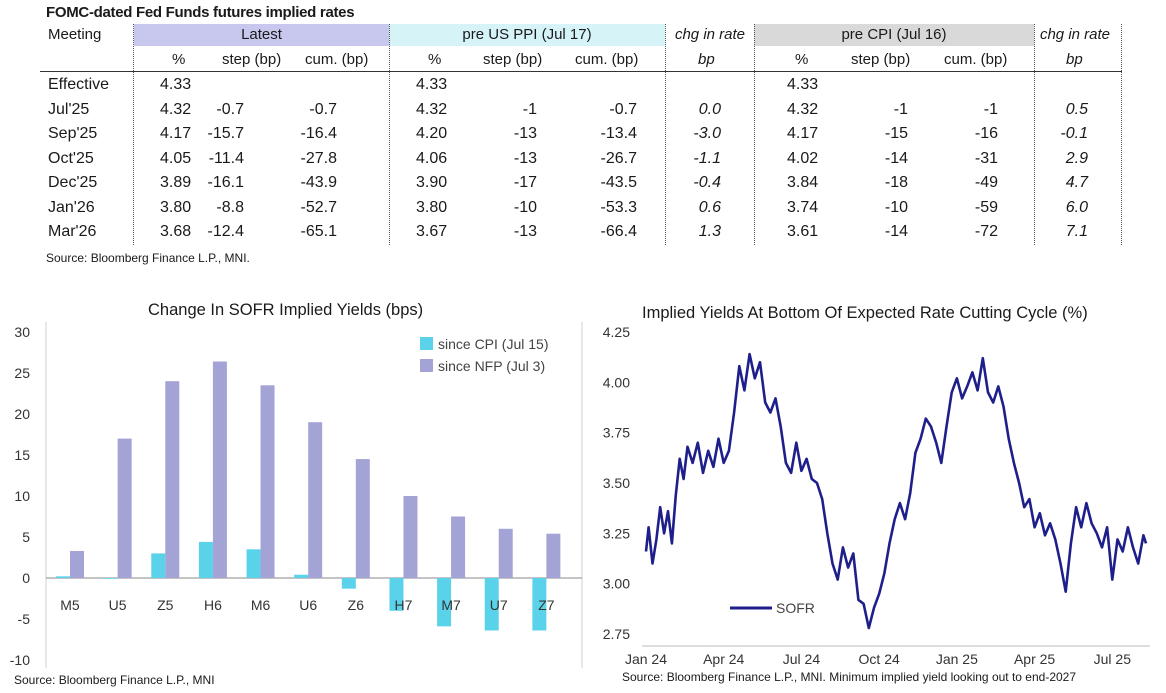 The image size is (1166, 693). I want to click on cell-l_cum: -52.7, so click(318, 207).